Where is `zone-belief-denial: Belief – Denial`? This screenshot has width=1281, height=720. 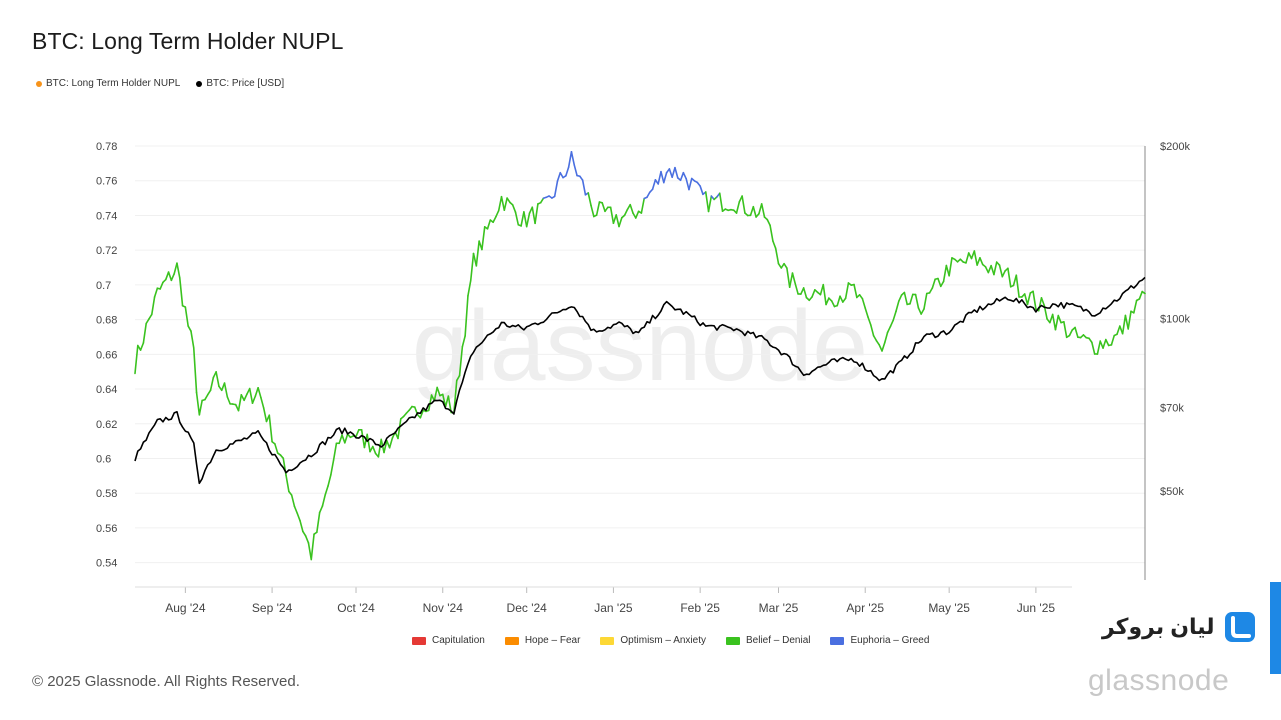
zone-belief-denial: Belief – Denial is located at coordinates (768, 640).